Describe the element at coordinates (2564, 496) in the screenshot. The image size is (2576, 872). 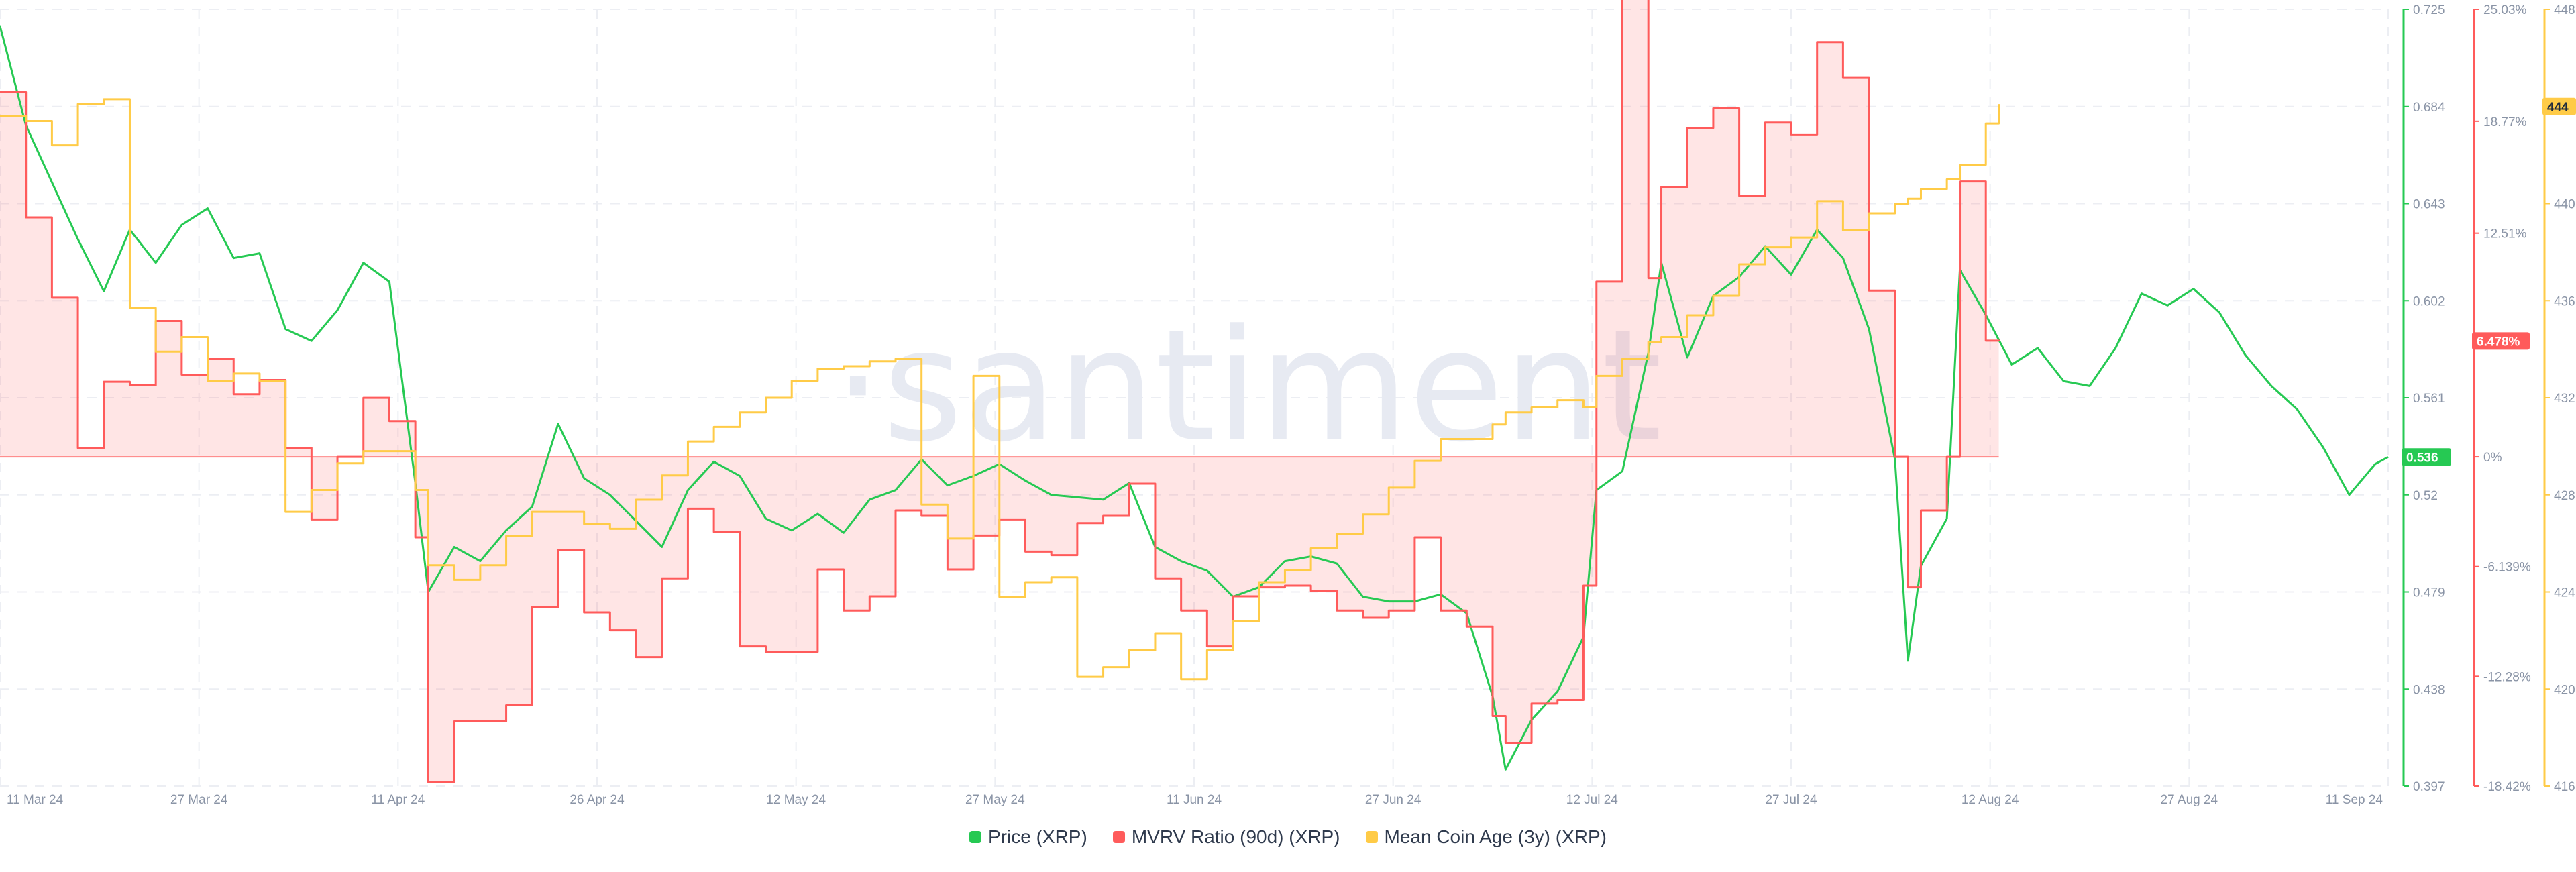
I see `mca-axis-tick-label: 428` at that location.